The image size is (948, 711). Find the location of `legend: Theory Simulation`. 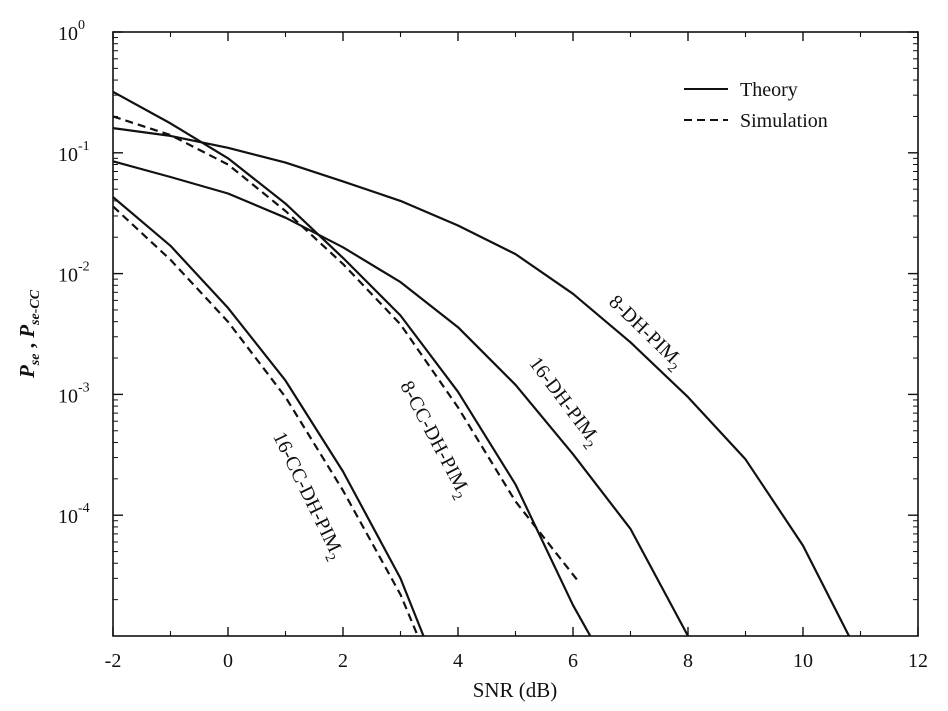

legend: Theory Simulation is located at coordinates (756, 105).